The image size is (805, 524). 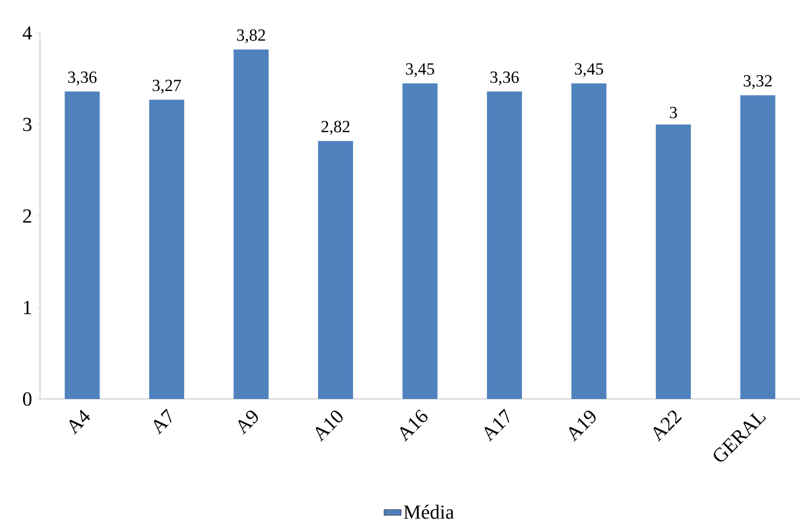 What do you see at coordinates (429, 511) in the screenshot?
I see `legend-label: Média` at bounding box center [429, 511].